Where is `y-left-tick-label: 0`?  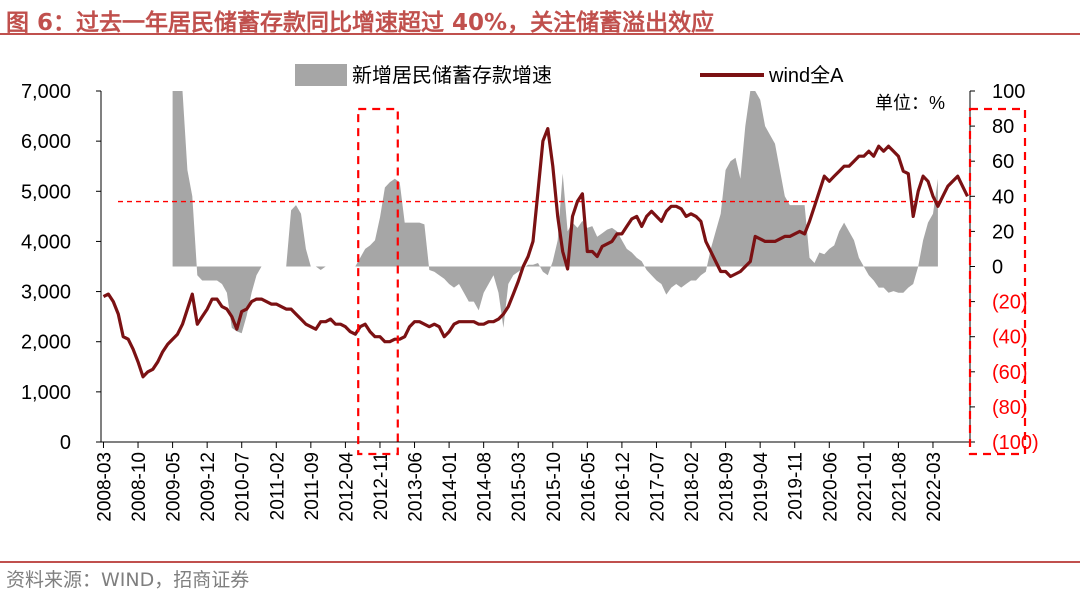 y-left-tick-label: 0 is located at coordinates (65, 443).